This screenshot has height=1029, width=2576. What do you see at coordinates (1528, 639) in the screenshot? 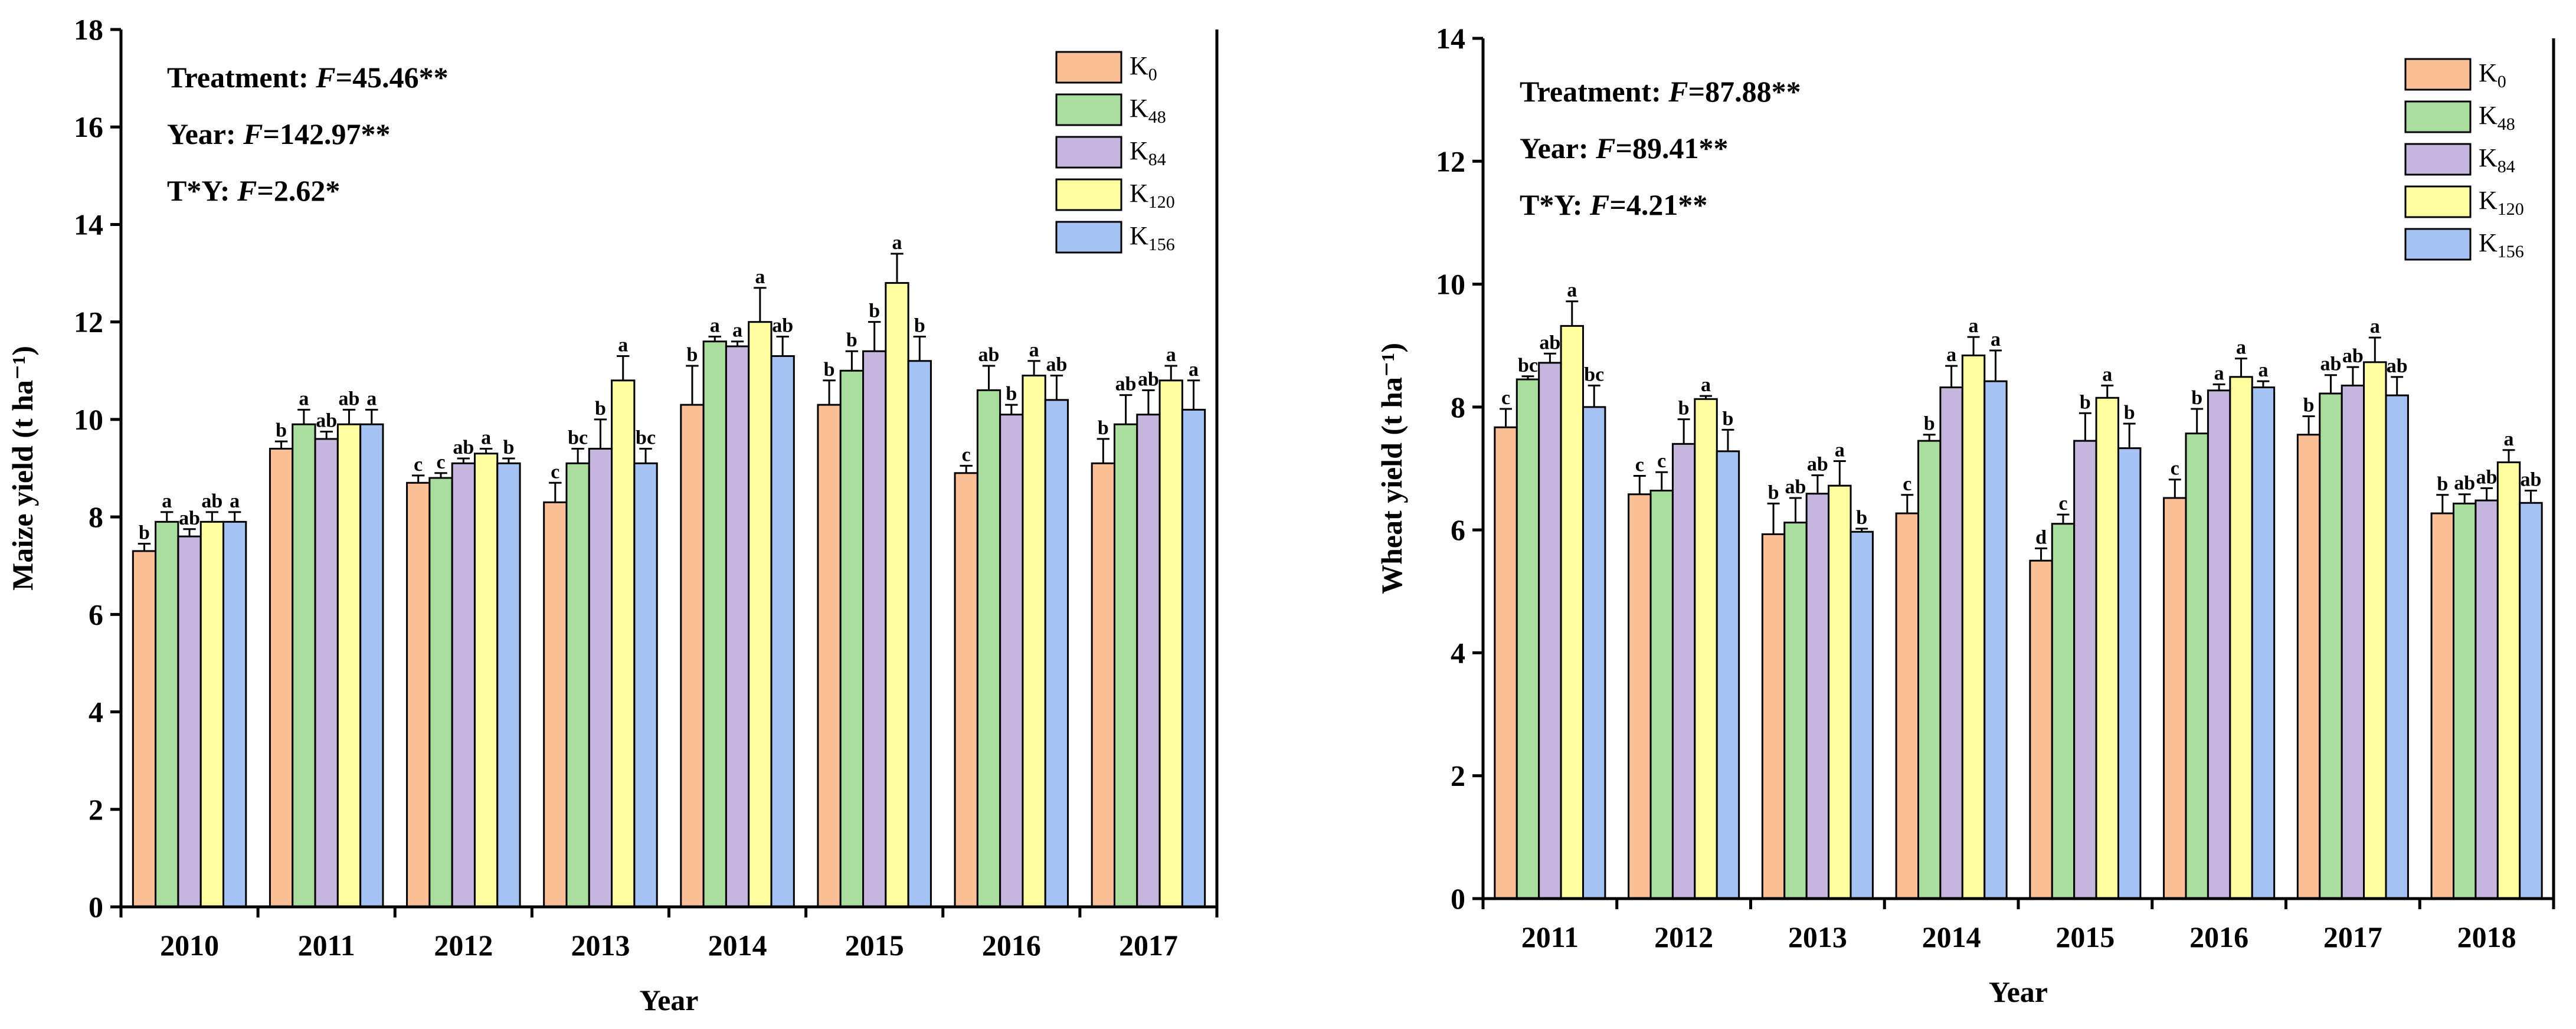
I see `bar-K48-2011` at bounding box center [1528, 639].